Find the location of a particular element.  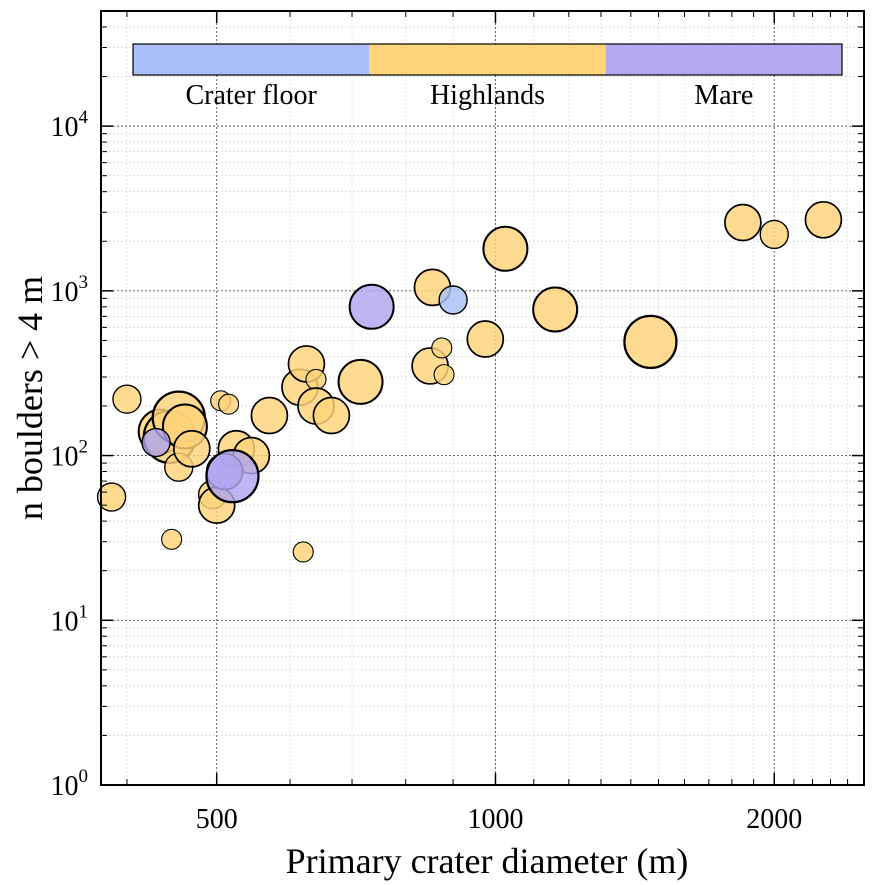

legend: Crater floor Highlands Mare is located at coordinates (487, 77).